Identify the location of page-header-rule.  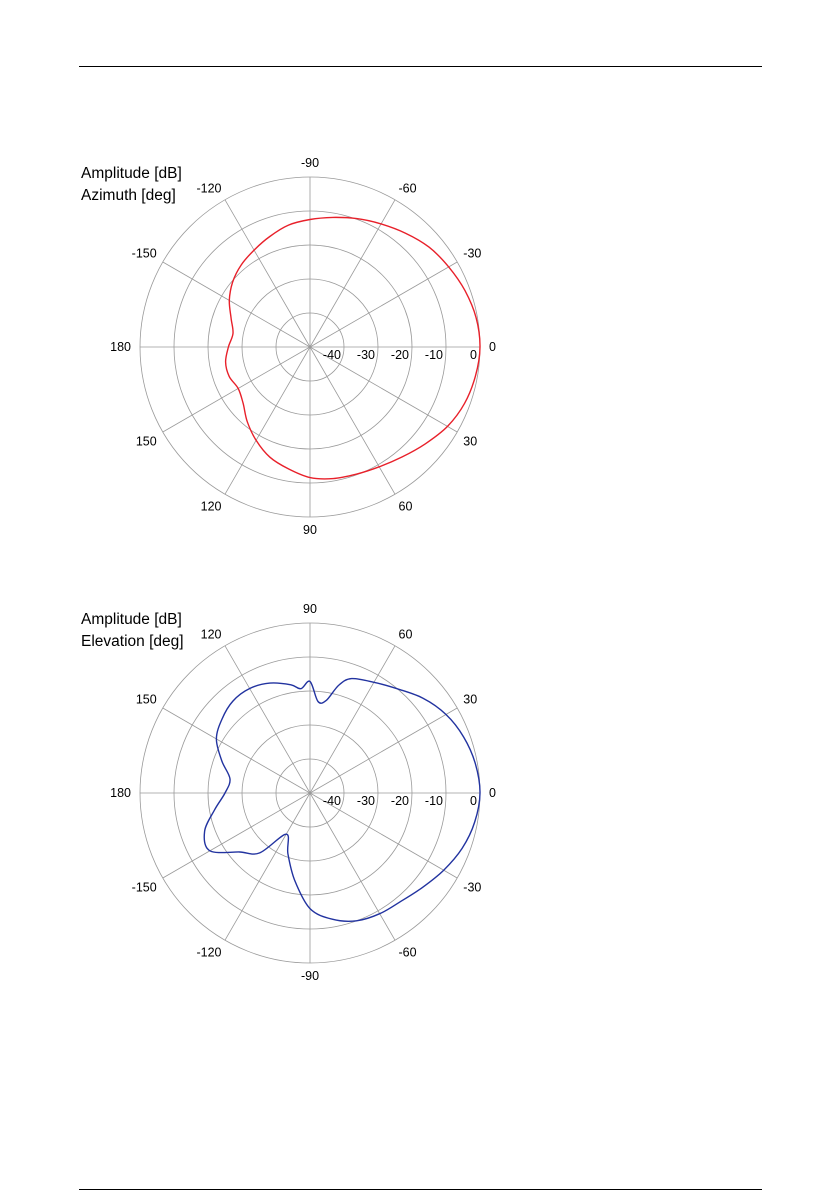
(420, 66).